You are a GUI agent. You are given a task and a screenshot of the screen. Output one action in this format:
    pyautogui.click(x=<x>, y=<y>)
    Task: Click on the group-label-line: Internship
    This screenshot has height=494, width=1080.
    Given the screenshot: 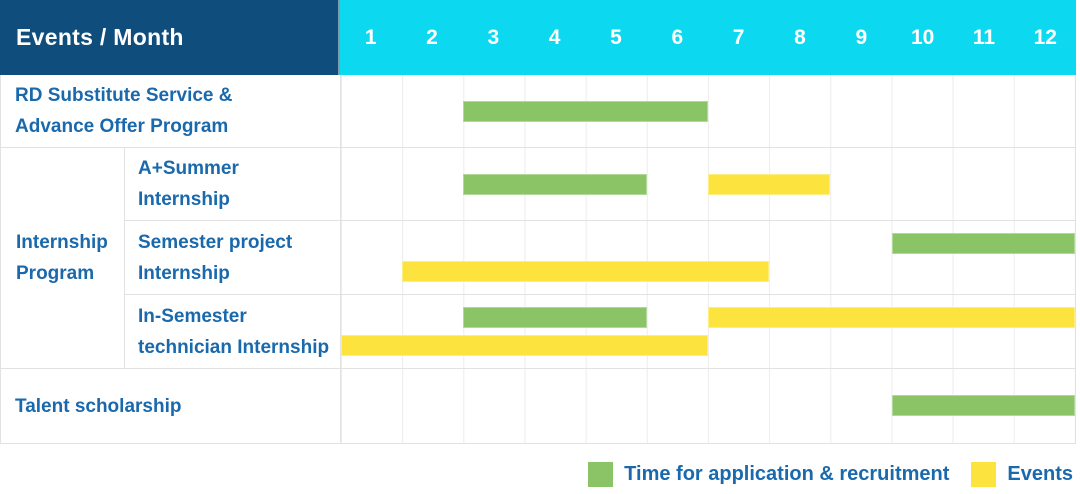 What is the action you would take?
    pyautogui.click(x=62, y=242)
    